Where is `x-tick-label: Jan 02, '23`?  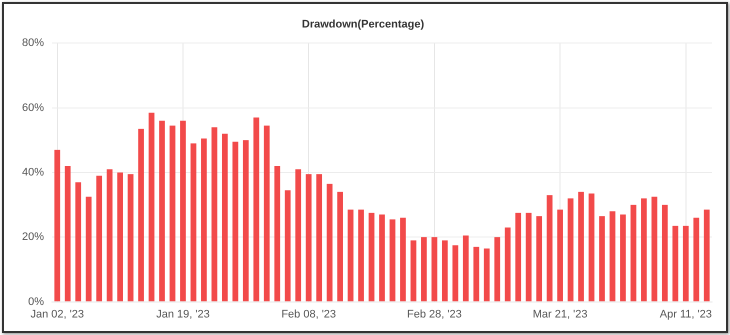
x-tick-label: Jan 02, '23 is located at coordinates (57, 314).